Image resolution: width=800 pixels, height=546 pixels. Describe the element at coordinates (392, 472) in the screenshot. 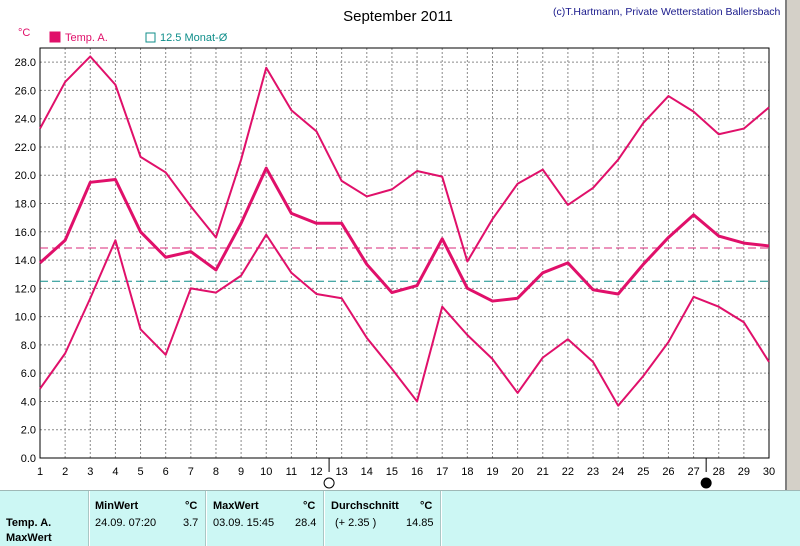

I see `x-tick-label: 15` at that location.